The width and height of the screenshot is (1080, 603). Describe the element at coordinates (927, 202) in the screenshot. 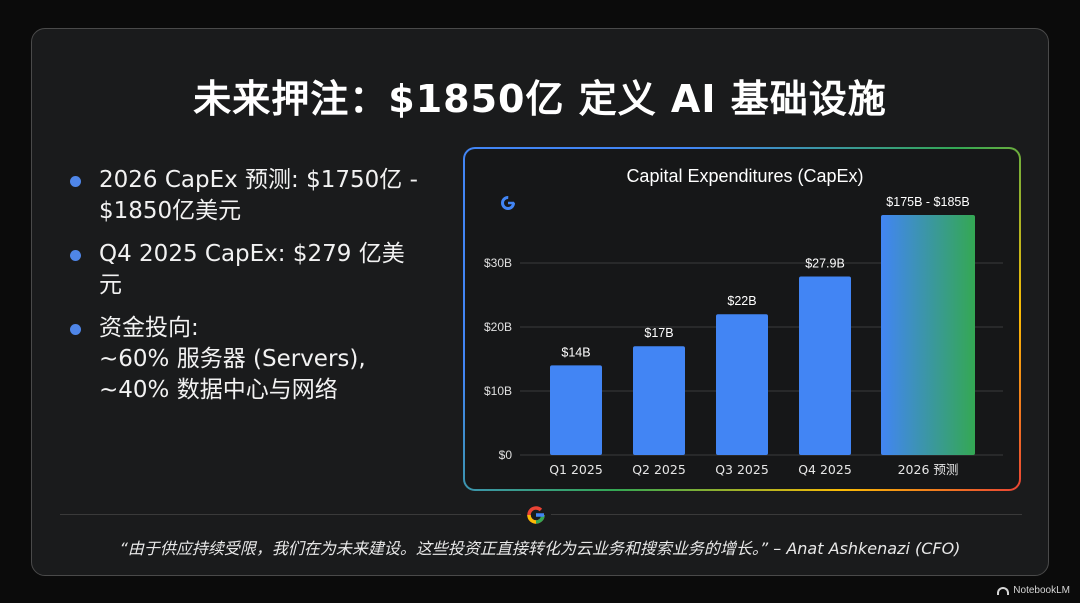

I see `data-label: $175B - $185B` at that location.